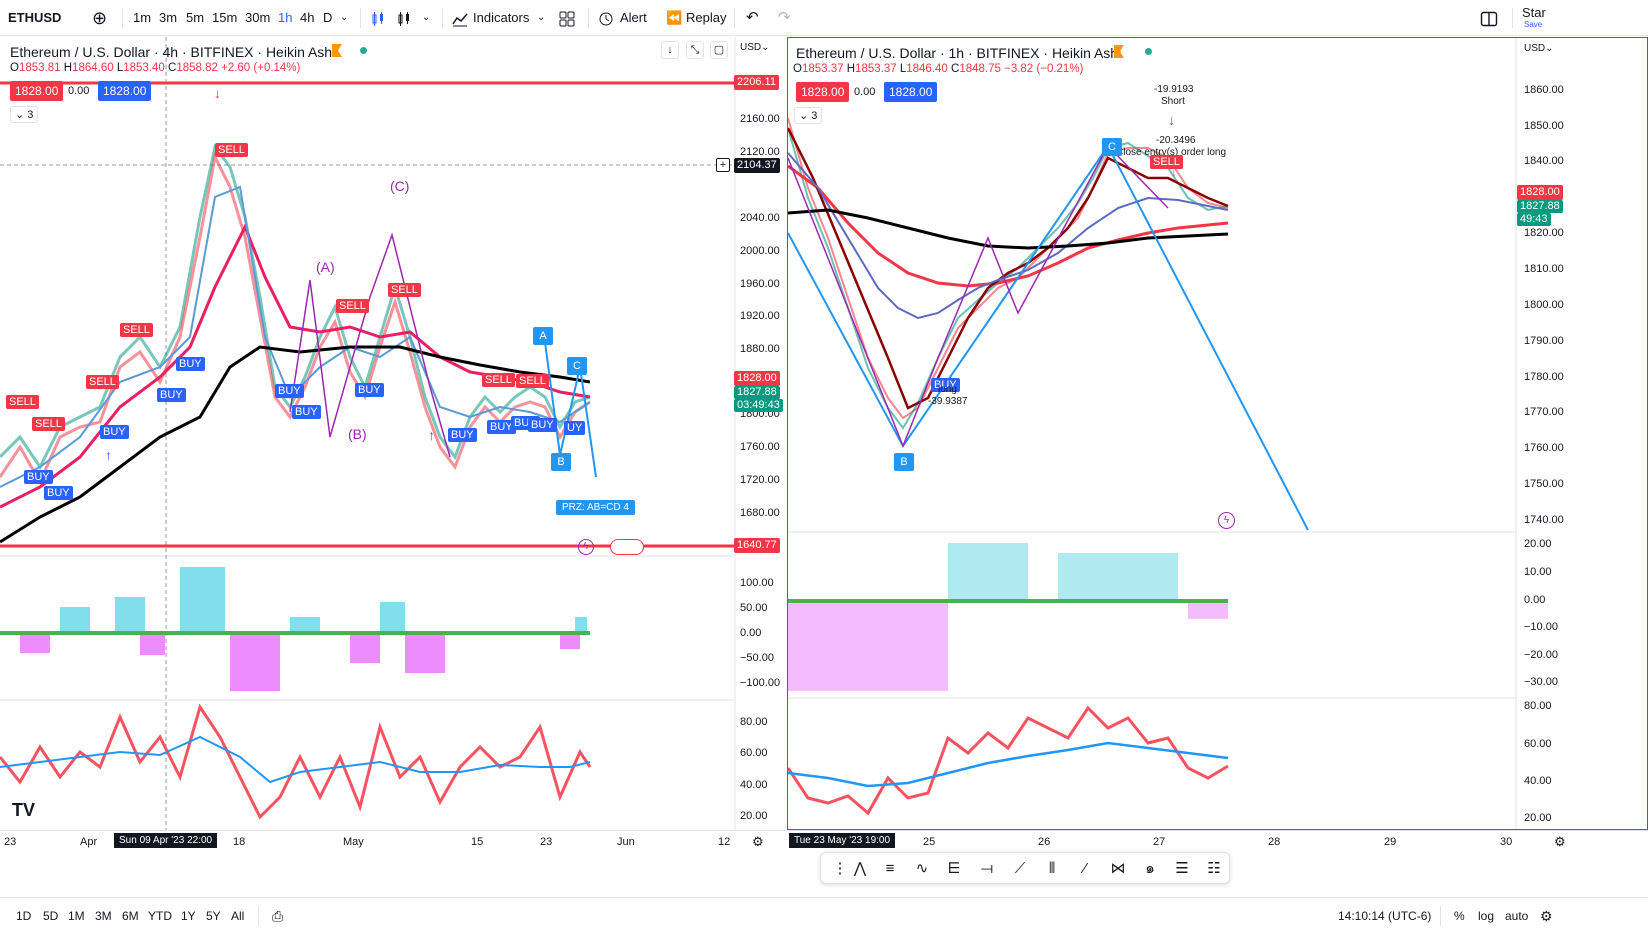 The image size is (1648, 934). What do you see at coordinates (890, 868) in the screenshot?
I see `horizontal-lines-icon: ≡` at bounding box center [890, 868].